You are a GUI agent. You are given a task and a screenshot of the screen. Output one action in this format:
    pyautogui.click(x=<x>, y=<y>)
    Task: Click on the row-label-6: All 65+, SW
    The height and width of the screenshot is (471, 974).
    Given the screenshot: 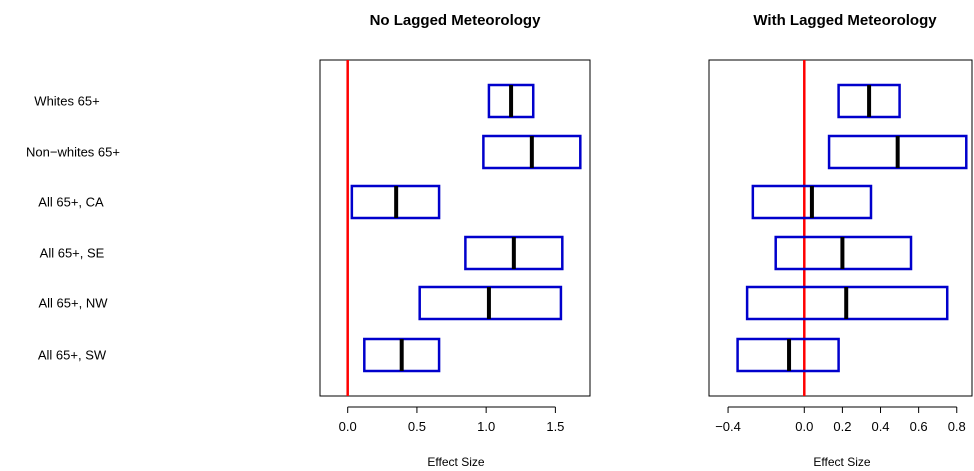 What is the action you would take?
    pyautogui.click(x=72, y=355)
    